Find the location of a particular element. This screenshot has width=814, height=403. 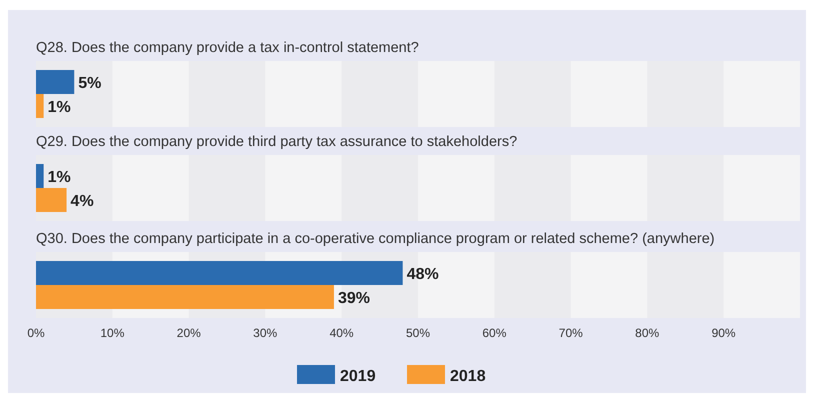

y-tick-label: Q28. Does the company provide a tax in-control statement? is located at coordinates (227, 48).